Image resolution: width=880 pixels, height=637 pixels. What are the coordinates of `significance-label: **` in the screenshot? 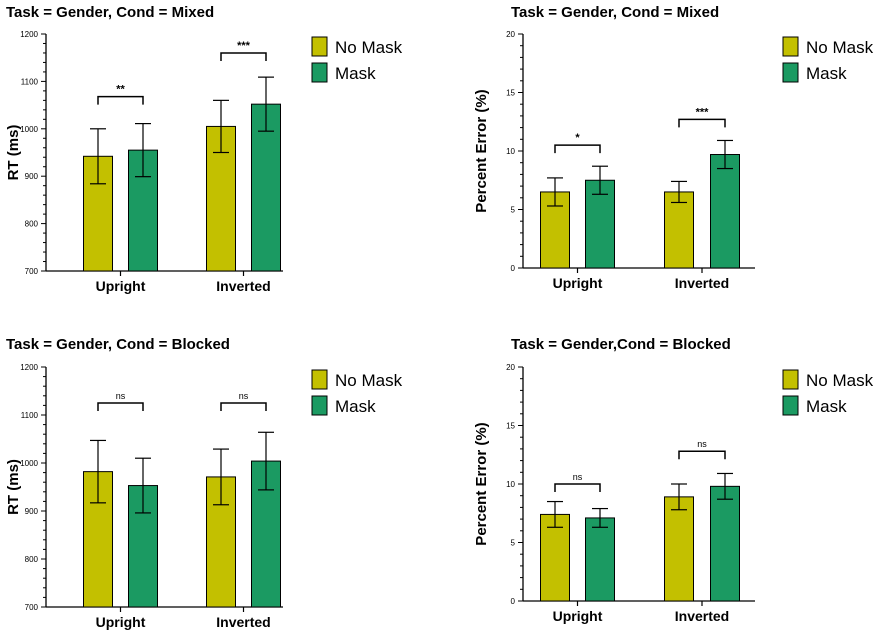 It's located at (120, 90).